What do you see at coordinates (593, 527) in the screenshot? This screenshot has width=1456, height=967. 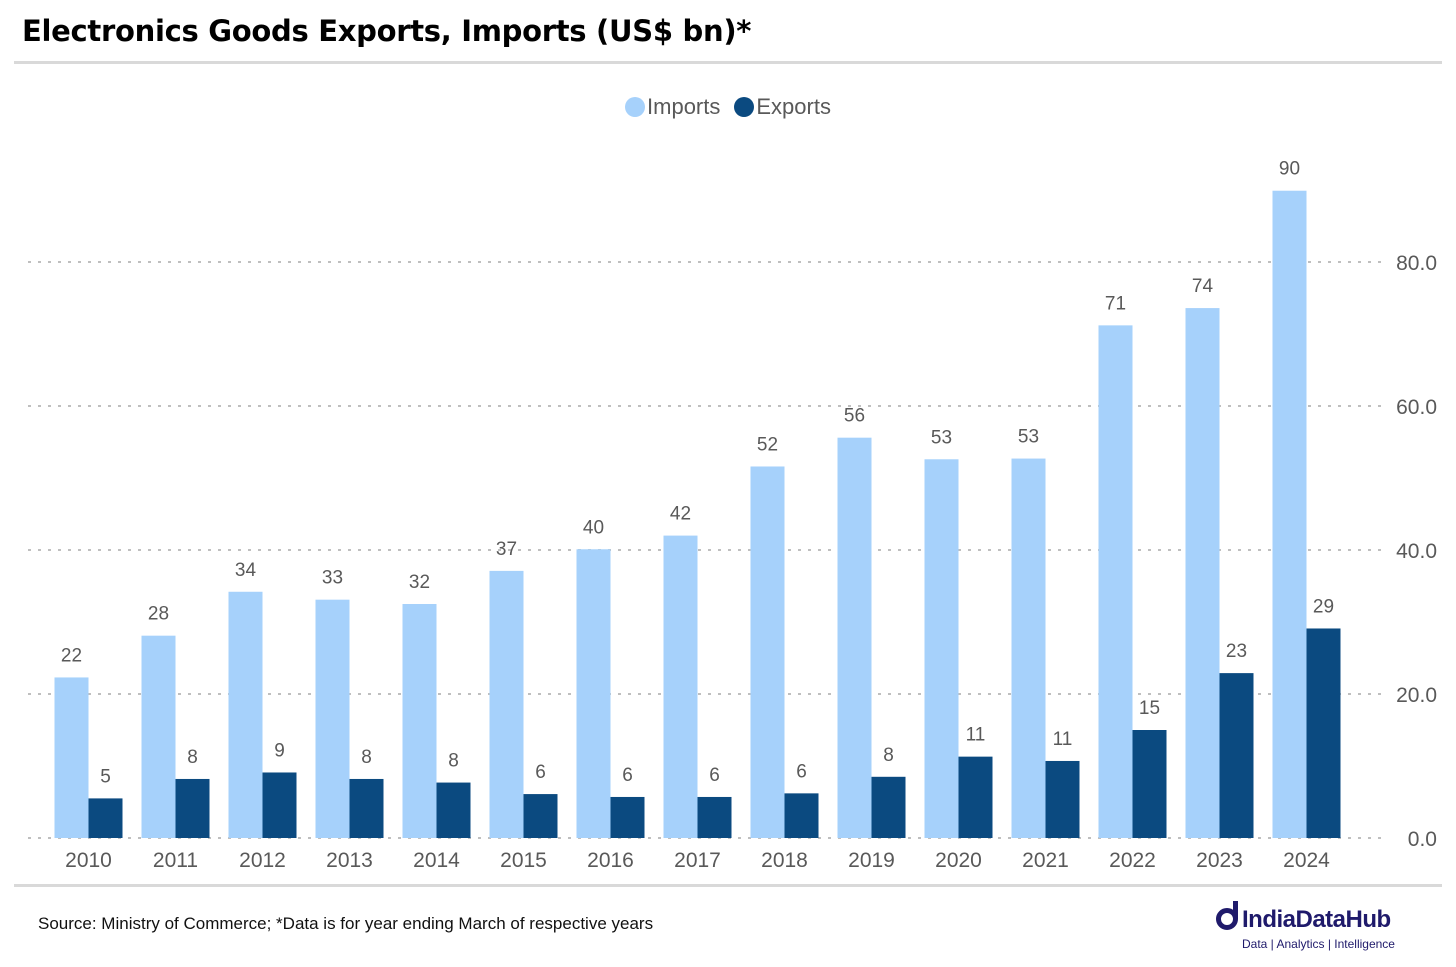 I see `data-label-imports: 40` at bounding box center [593, 527].